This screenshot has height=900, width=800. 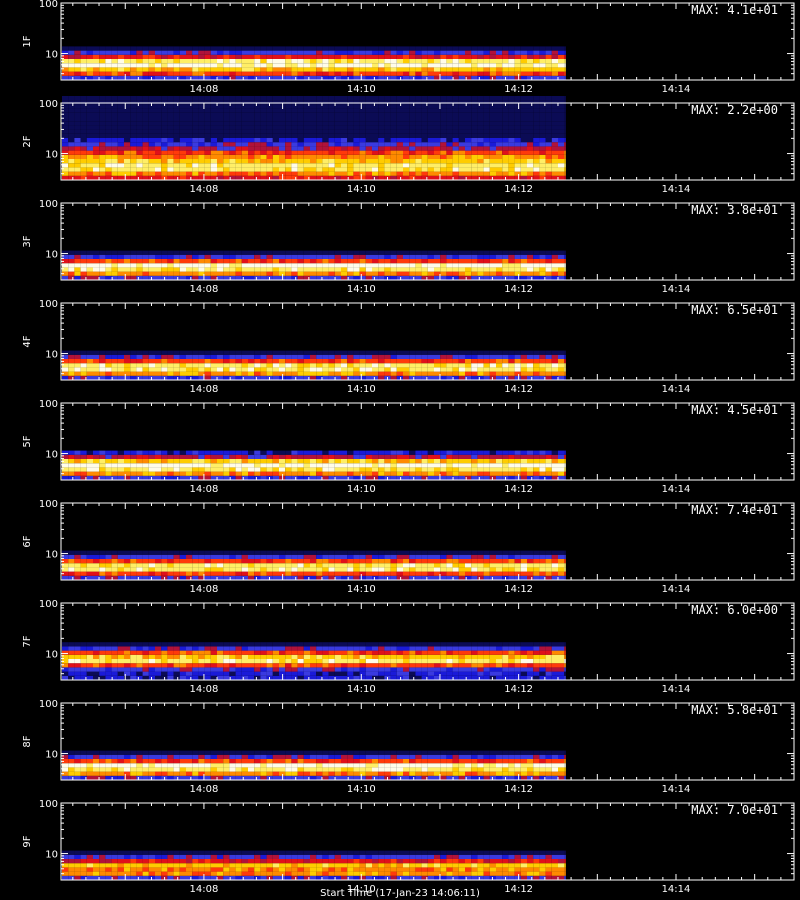 What do you see at coordinates (361, 389) in the screenshot?
I see `x-tick-label: 14:10` at bounding box center [361, 389].